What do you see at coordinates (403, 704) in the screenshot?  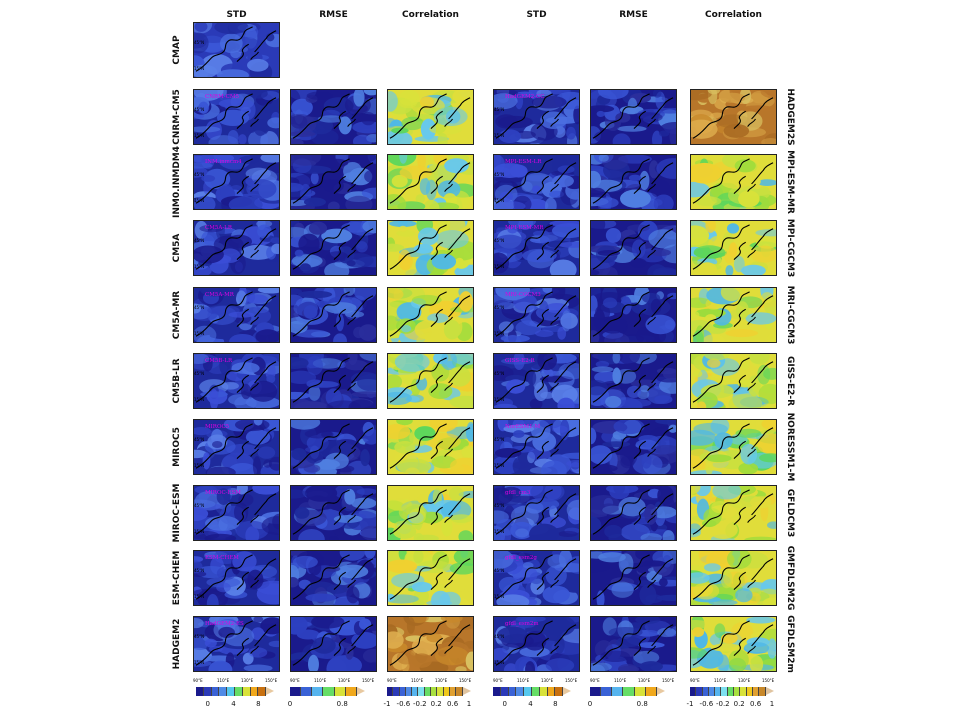 I see `colorbar-corr-left-tick-1: -0.6` at bounding box center [403, 704].